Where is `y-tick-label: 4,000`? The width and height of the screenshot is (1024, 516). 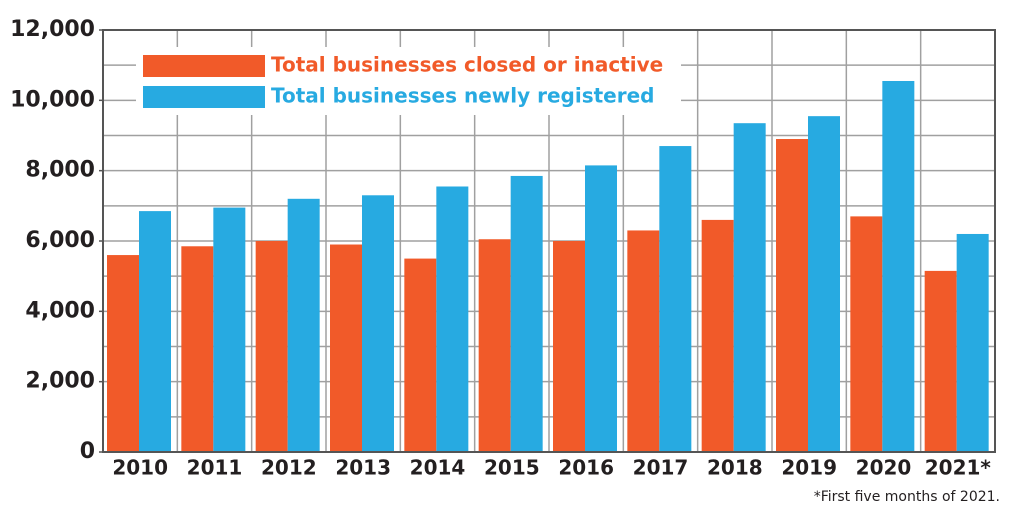 y-tick-label: 4,000 is located at coordinates (60, 310).